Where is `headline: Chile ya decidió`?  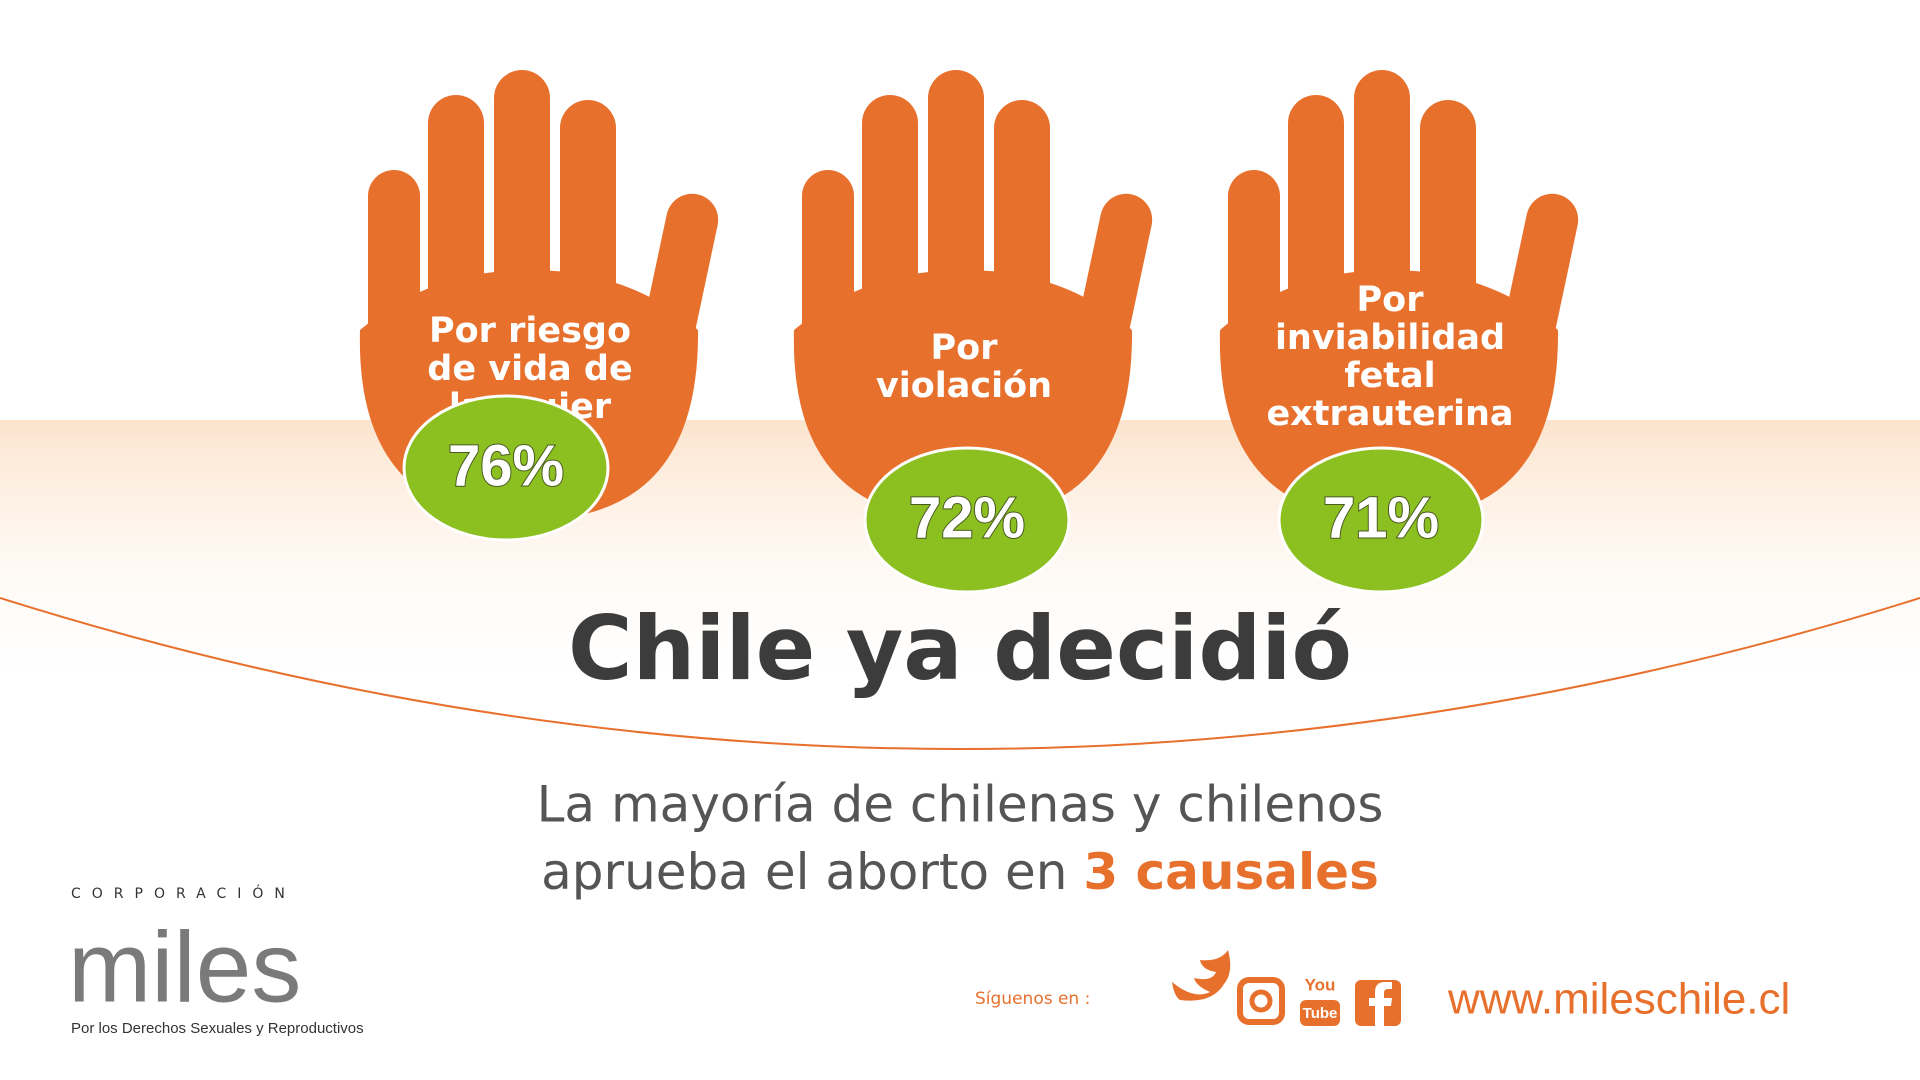
headline: Chile ya decidió is located at coordinates (960, 648).